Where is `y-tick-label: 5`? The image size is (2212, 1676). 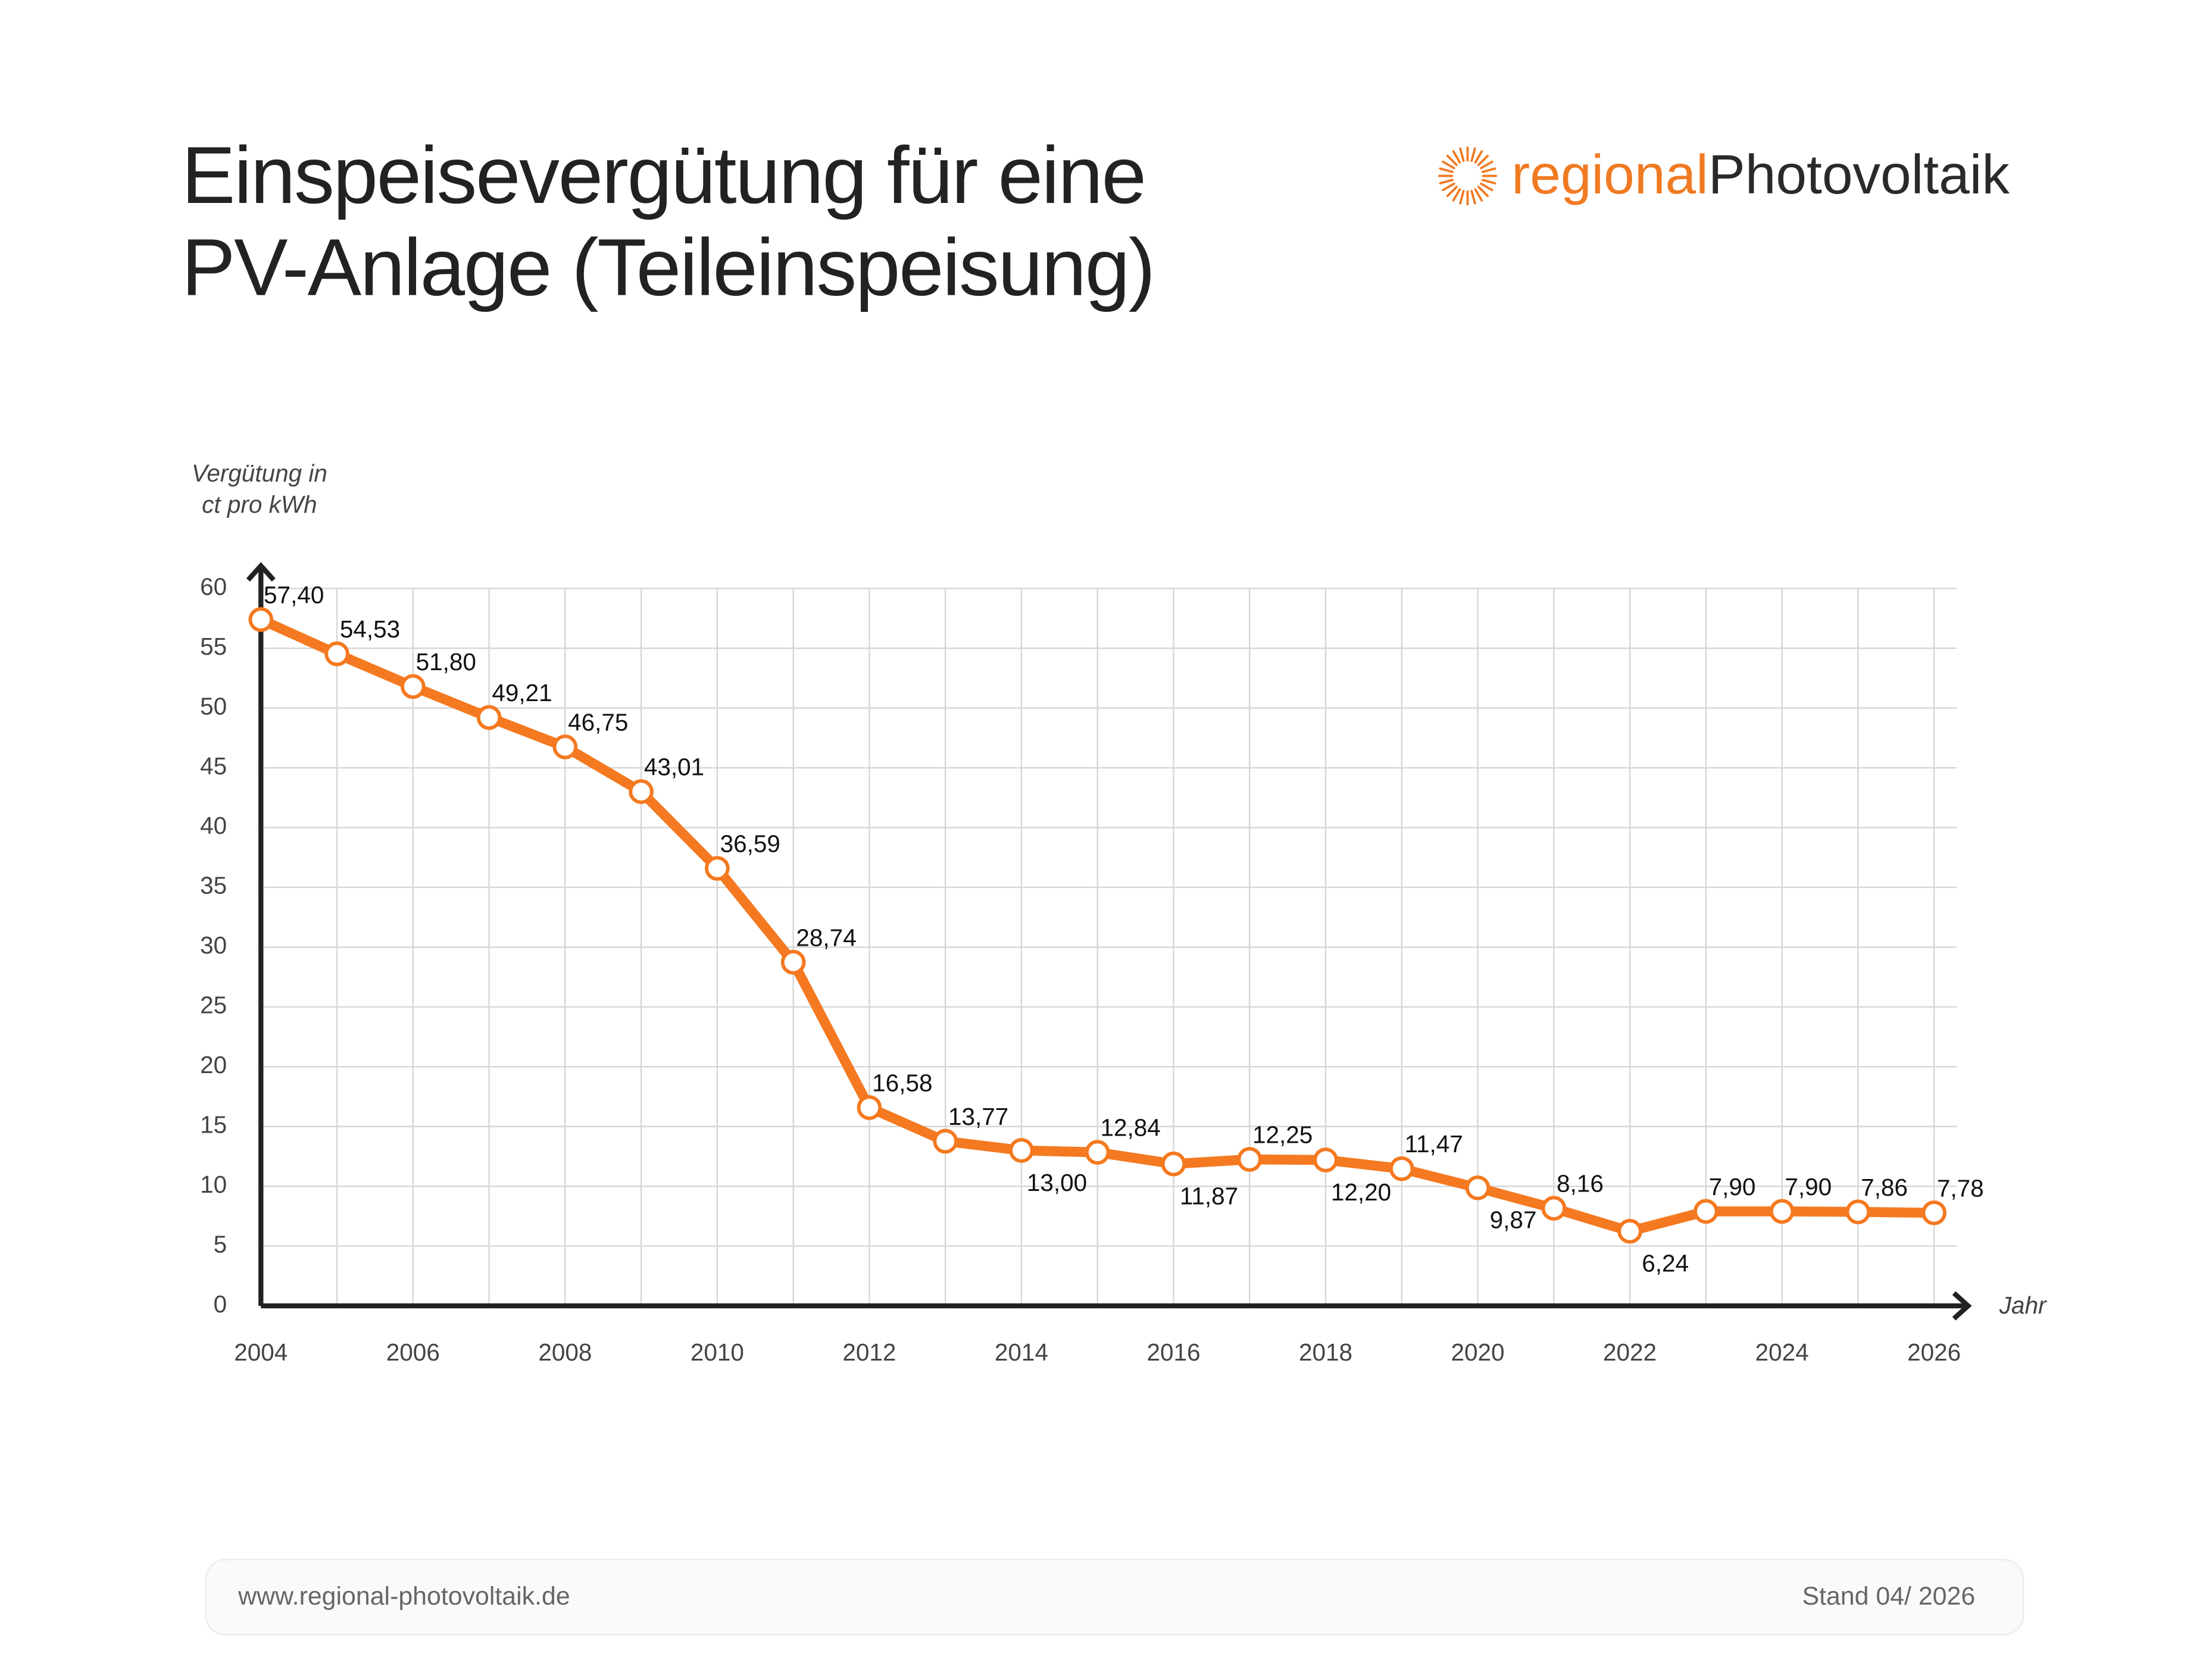 y-tick-label: 5 is located at coordinates (220, 1244).